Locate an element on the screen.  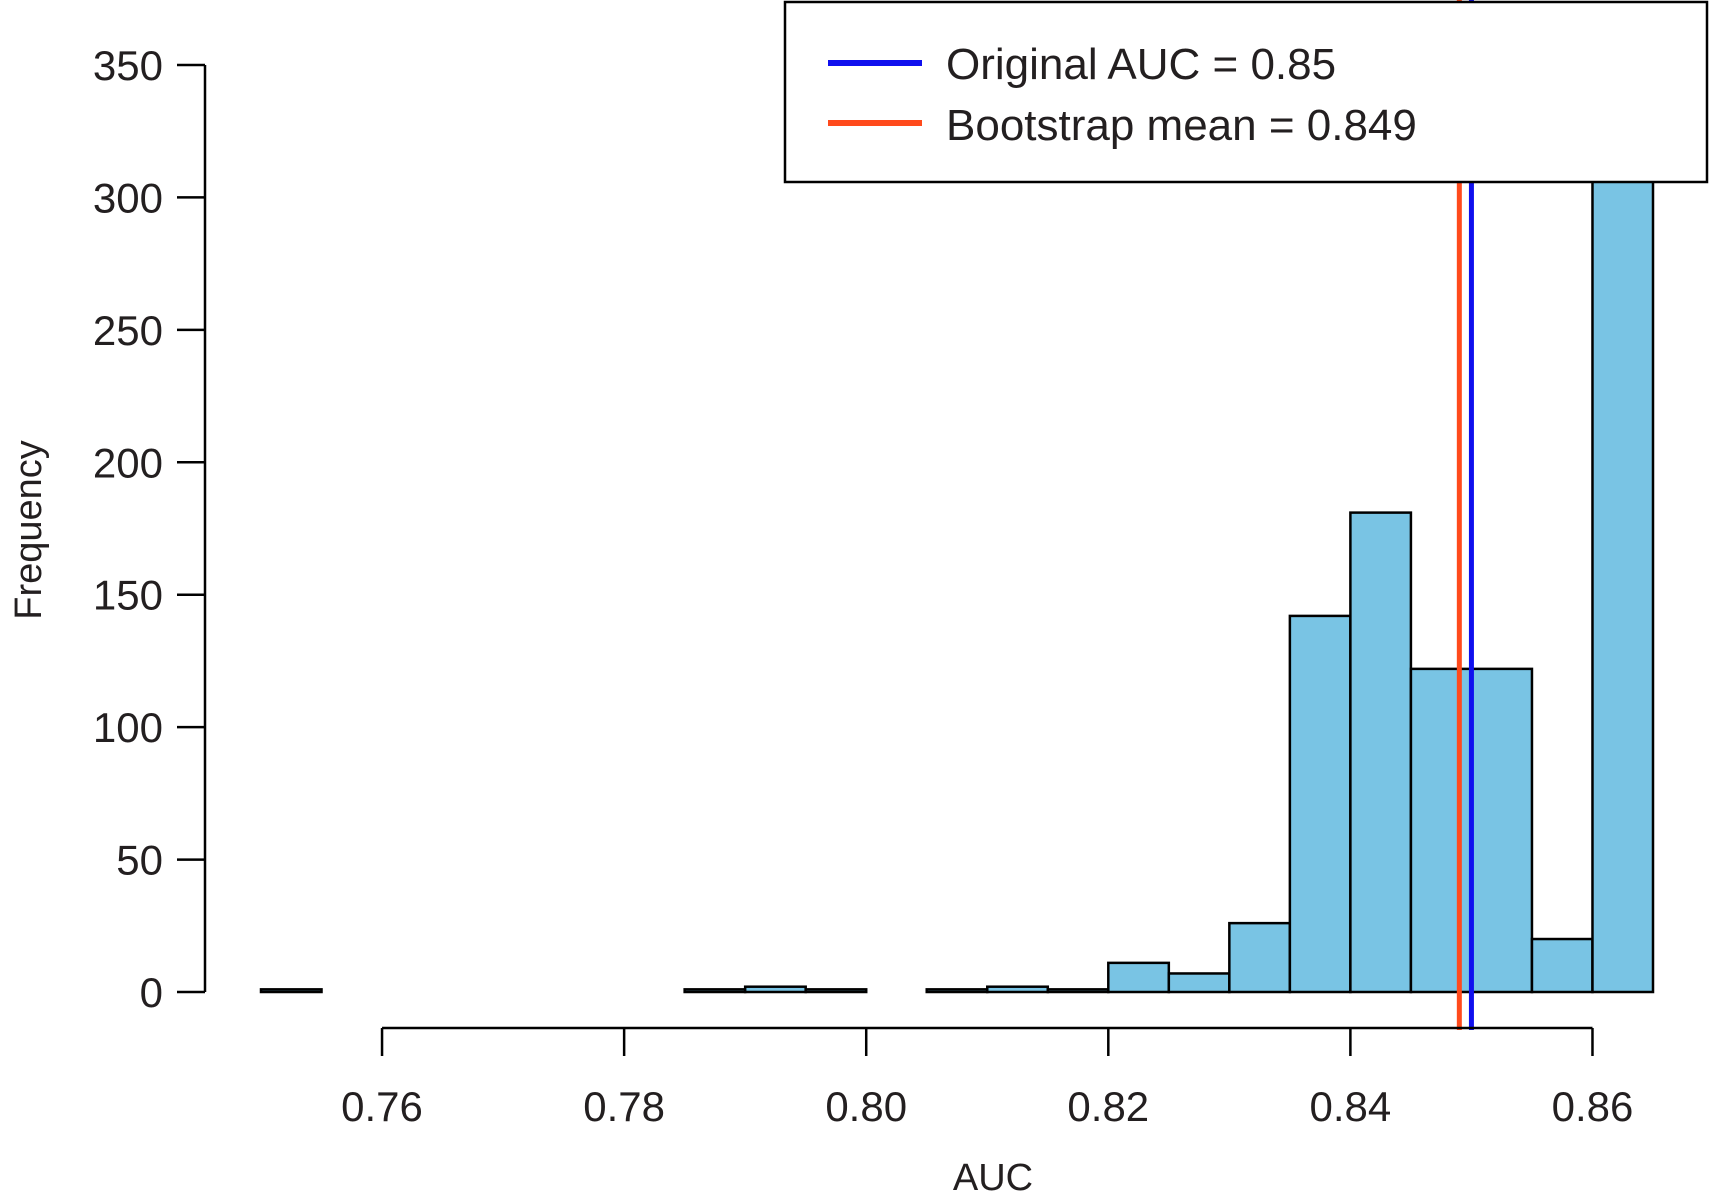
x-tick-label-0-78: 0.78 is located at coordinates (624, 1106).